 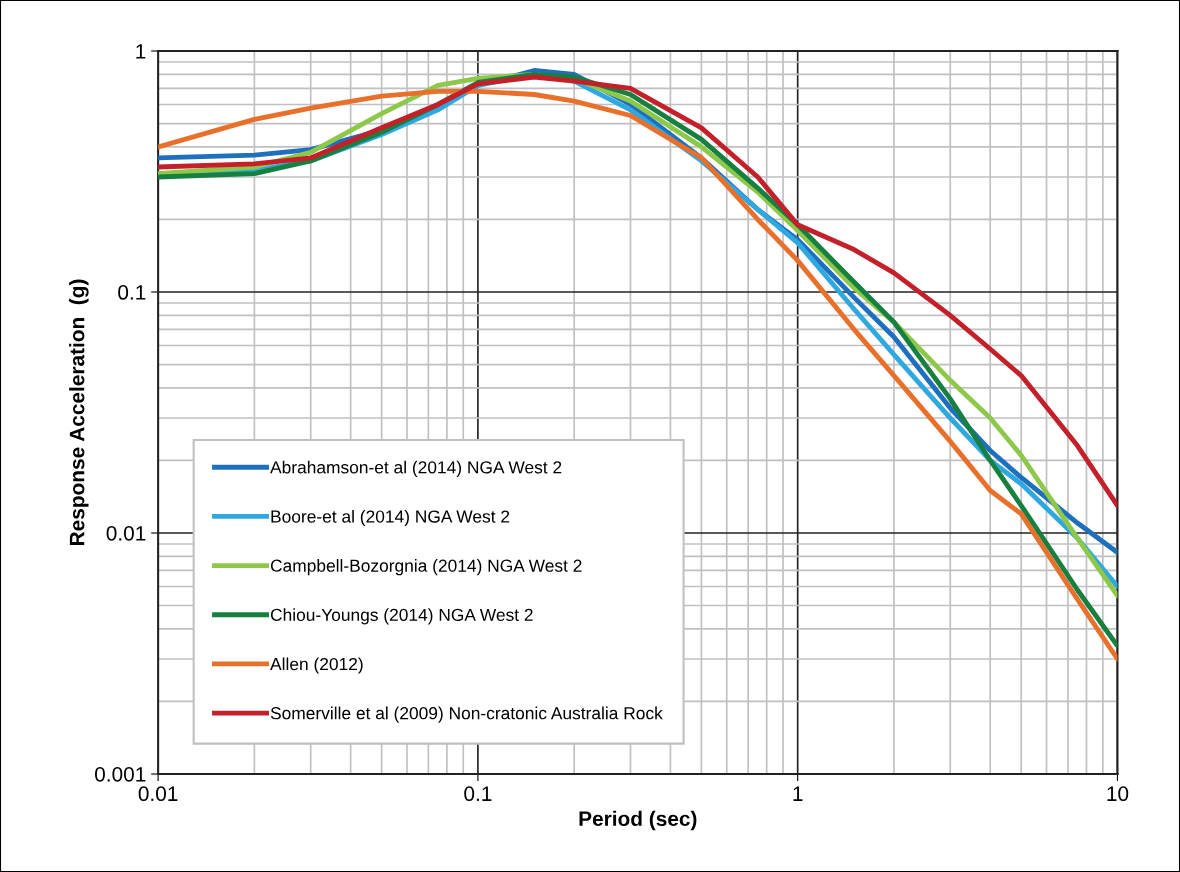 What do you see at coordinates (390, 518) in the screenshot?
I see `legend-label: Boore-et al (2014) NGA West 2` at bounding box center [390, 518].